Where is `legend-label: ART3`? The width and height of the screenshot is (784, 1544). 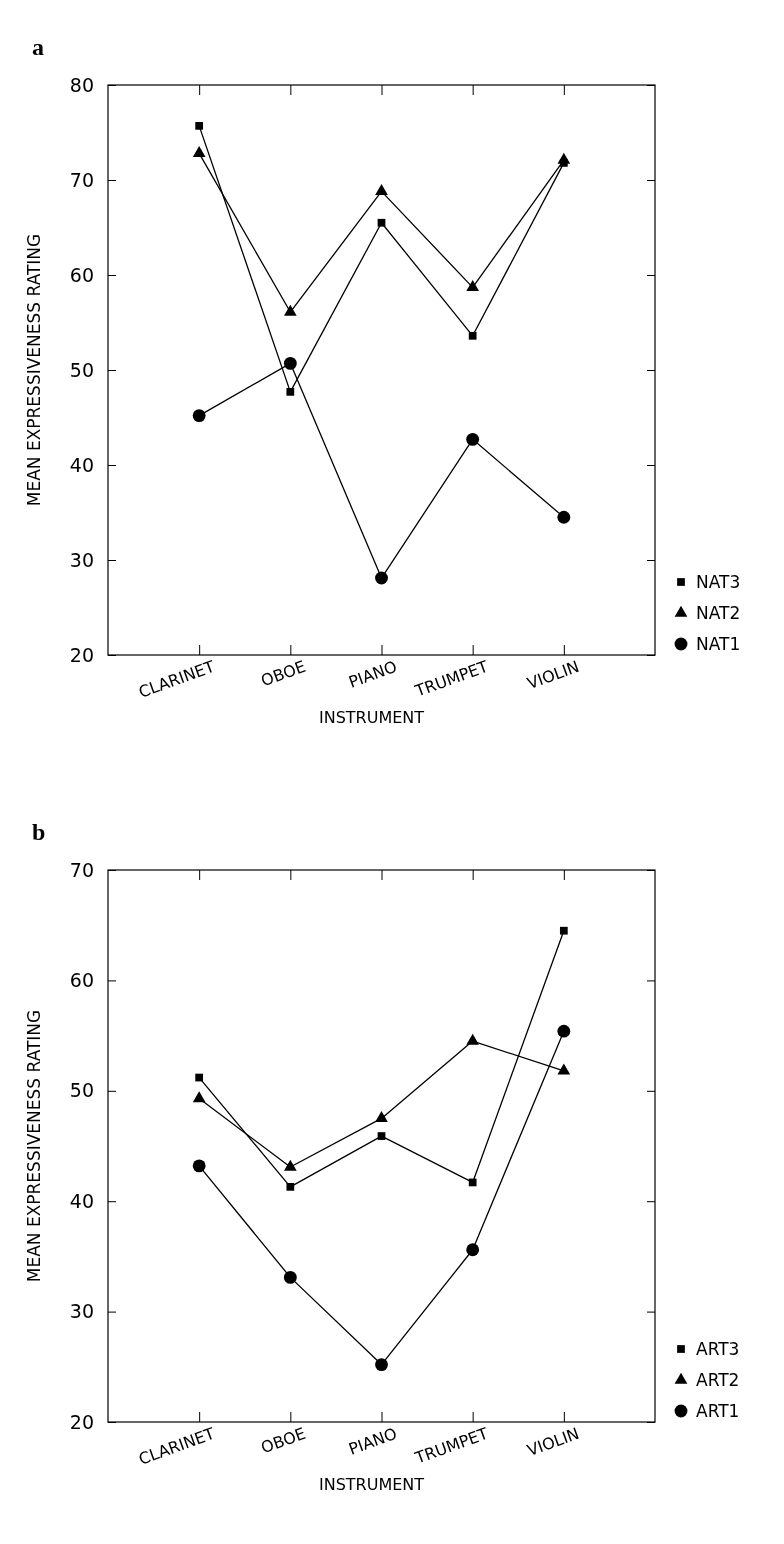
legend-label: ART3 is located at coordinates (718, 1349).